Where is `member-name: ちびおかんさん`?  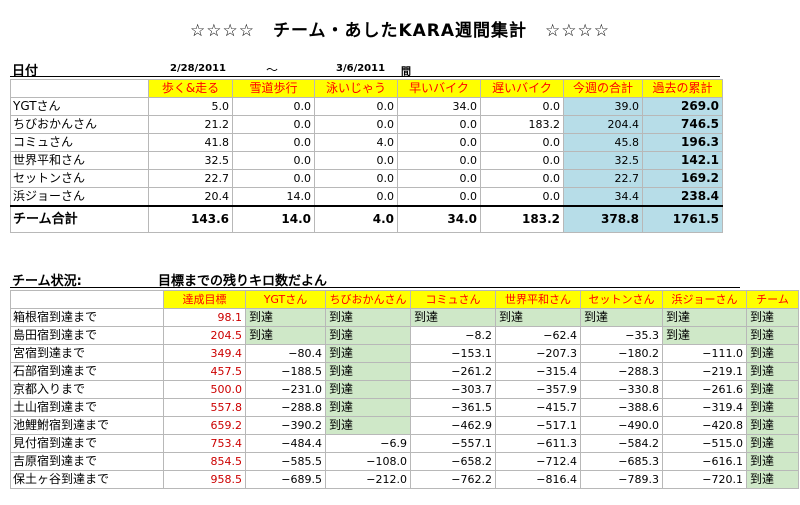 member-name: ちびおかんさん is located at coordinates (79, 124).